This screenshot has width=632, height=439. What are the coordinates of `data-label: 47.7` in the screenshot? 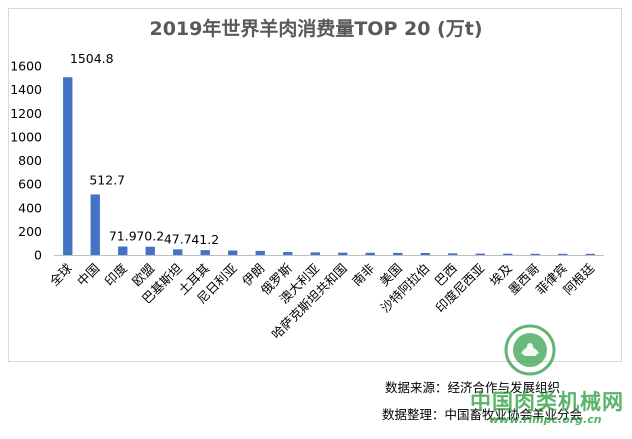 It's located at (178, 238).